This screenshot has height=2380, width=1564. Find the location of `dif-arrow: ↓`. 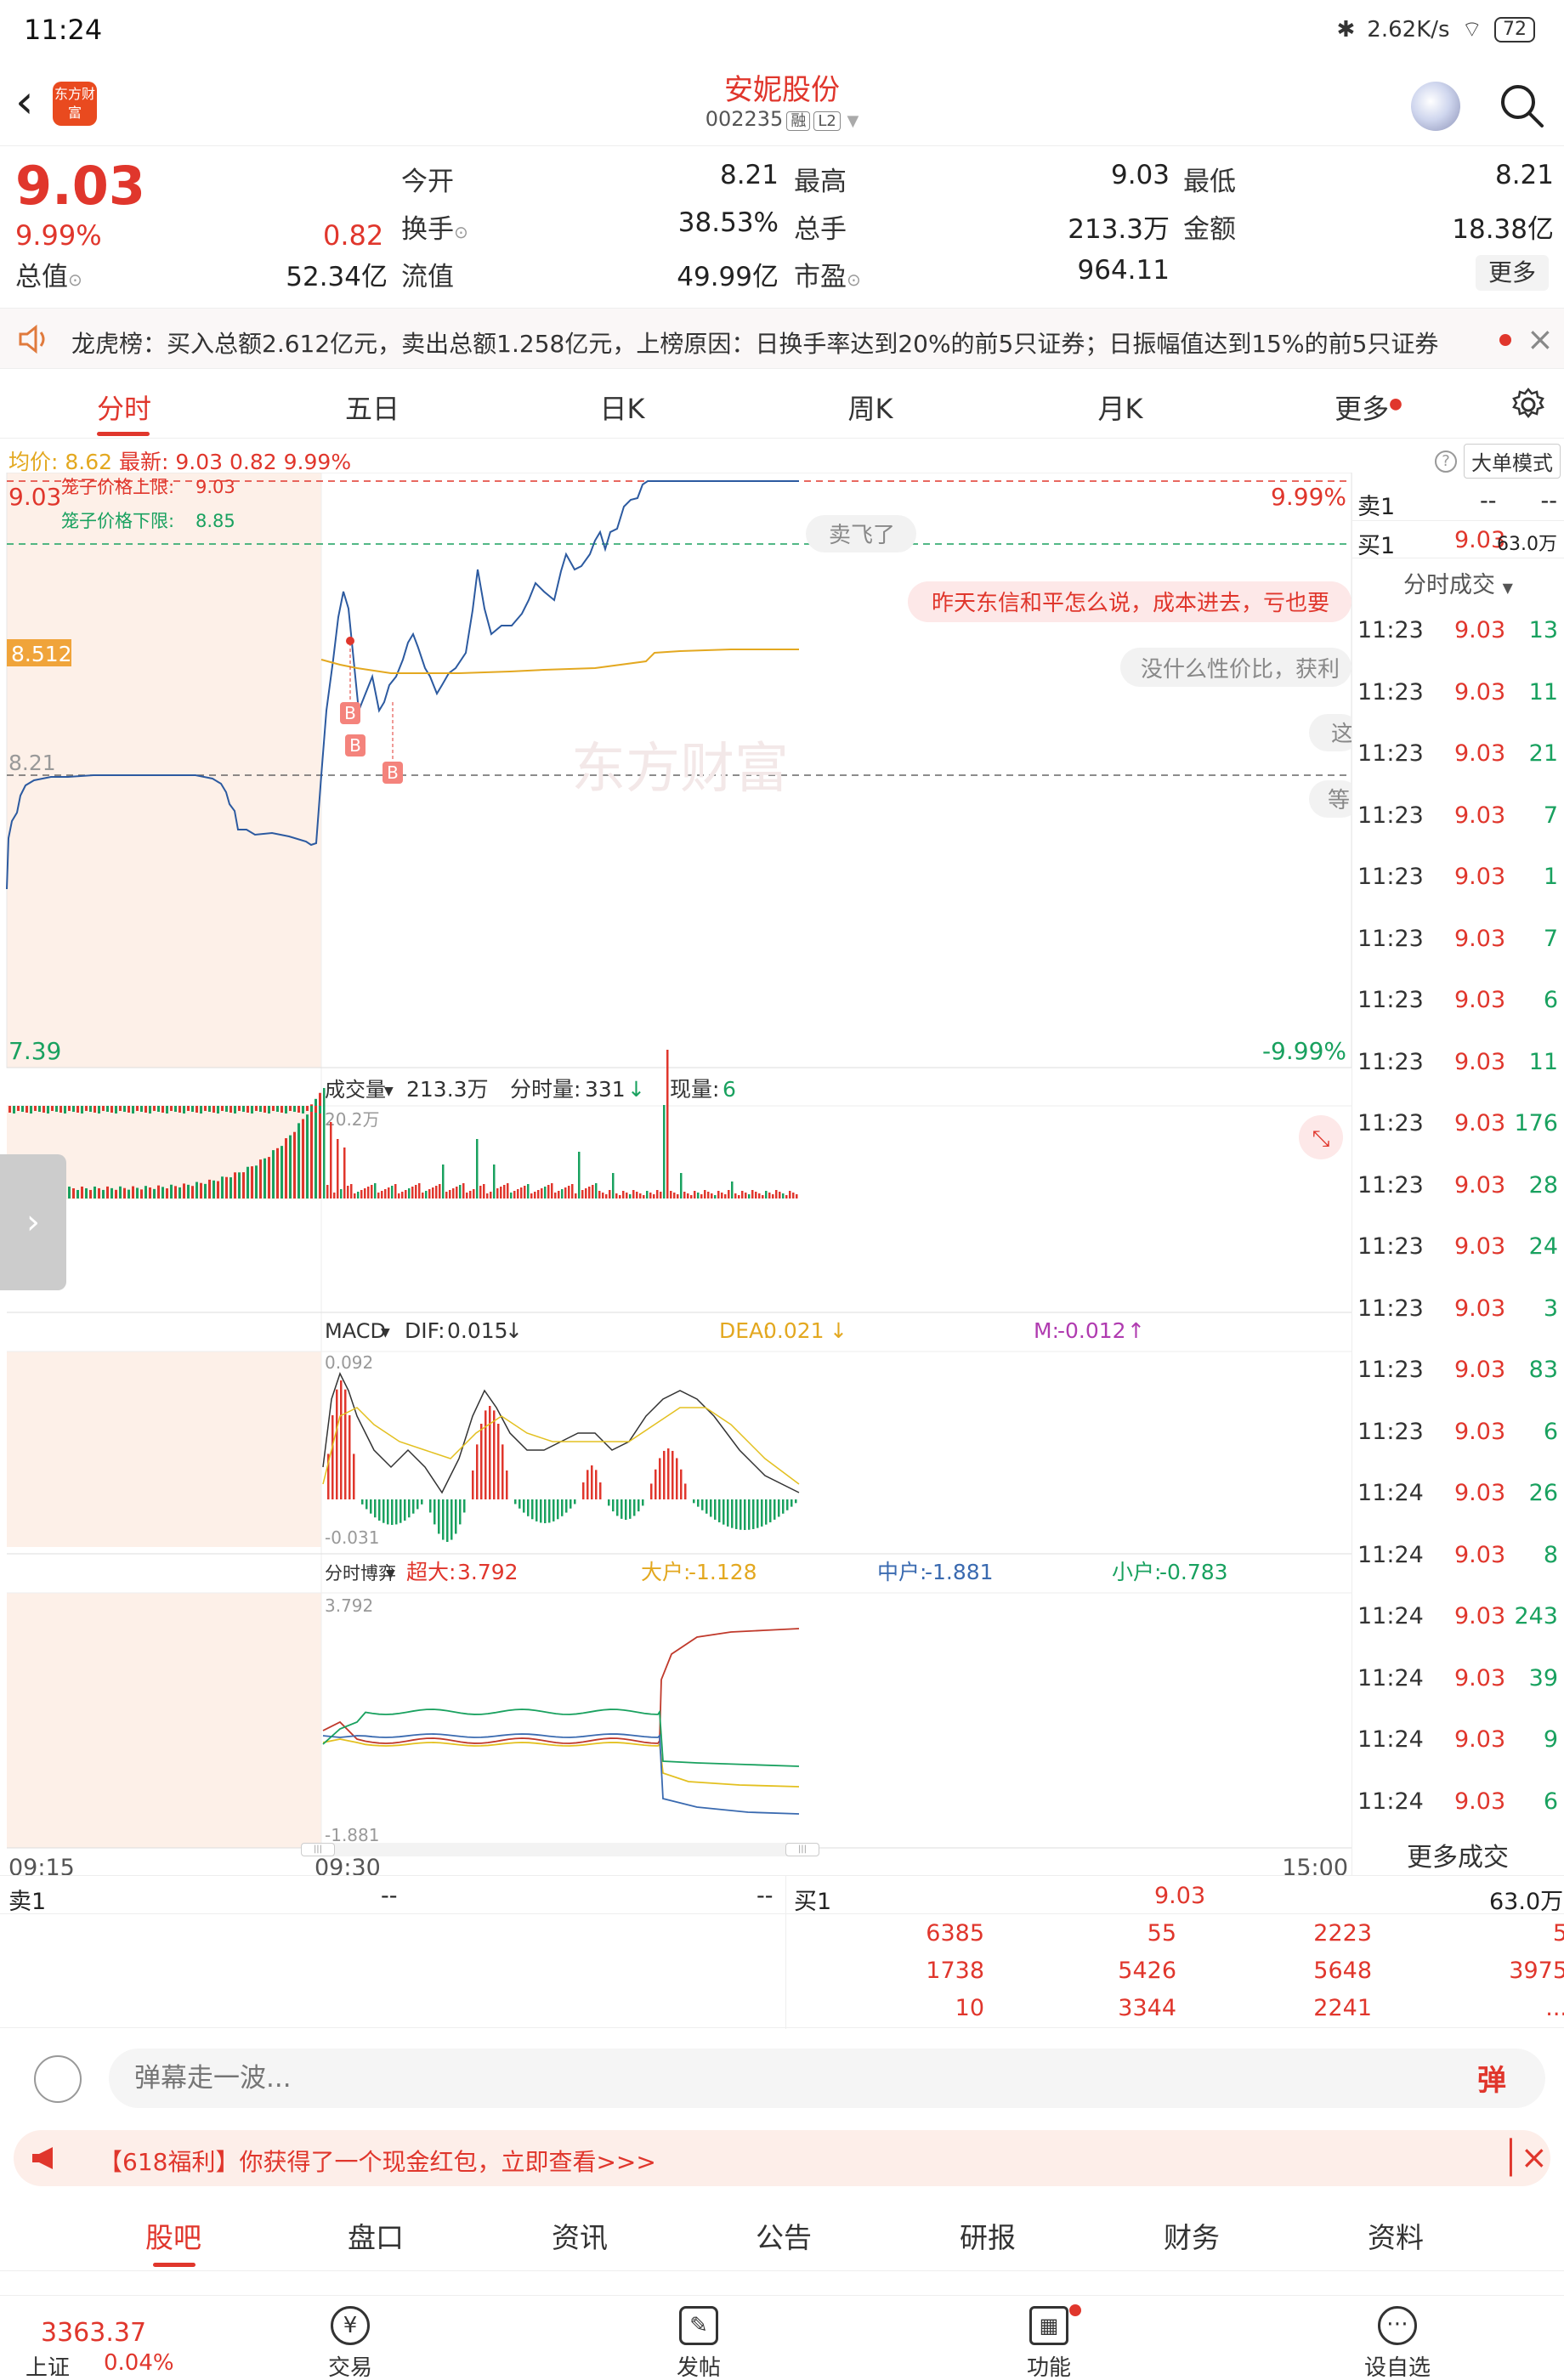

dif-arrow: ↓ is located at coordinates (514, 1330).